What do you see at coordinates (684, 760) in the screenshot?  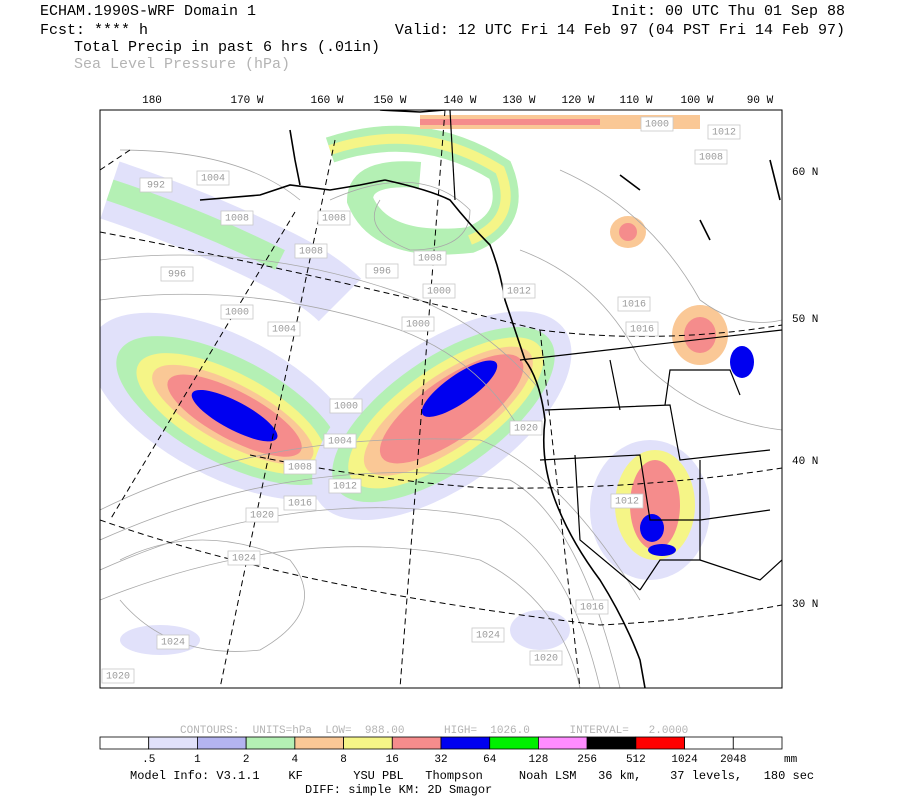 I see `colorbar-label: 1024` at bounding box center [684, 760].